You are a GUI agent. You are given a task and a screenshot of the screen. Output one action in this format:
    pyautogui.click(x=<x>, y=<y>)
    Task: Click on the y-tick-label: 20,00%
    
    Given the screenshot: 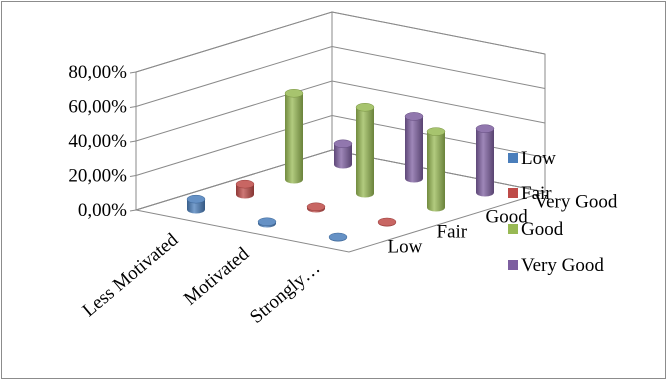 What is the action you would take?
    pyautogui.click(x=97, y=176)
    